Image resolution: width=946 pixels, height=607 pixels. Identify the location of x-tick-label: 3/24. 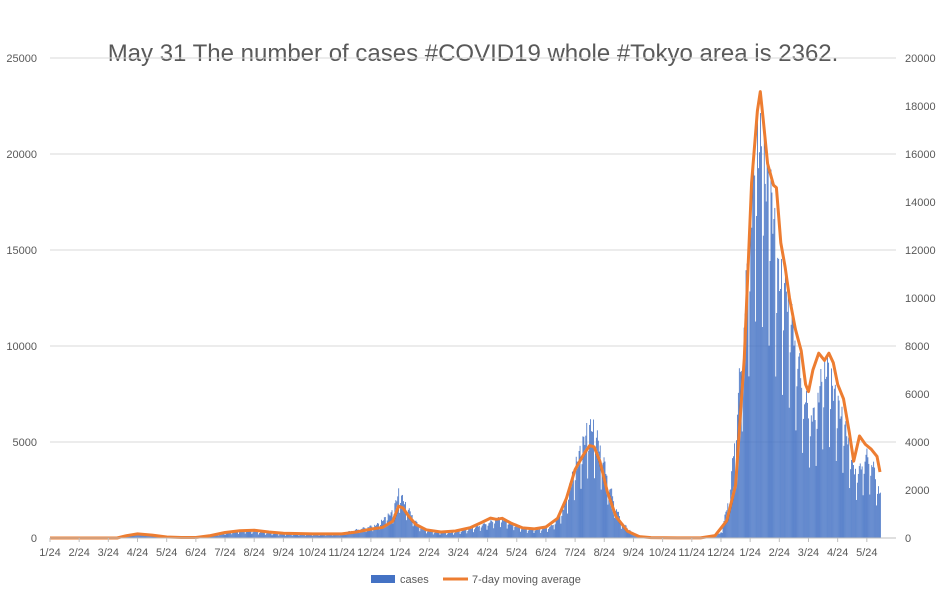
(808, 553).